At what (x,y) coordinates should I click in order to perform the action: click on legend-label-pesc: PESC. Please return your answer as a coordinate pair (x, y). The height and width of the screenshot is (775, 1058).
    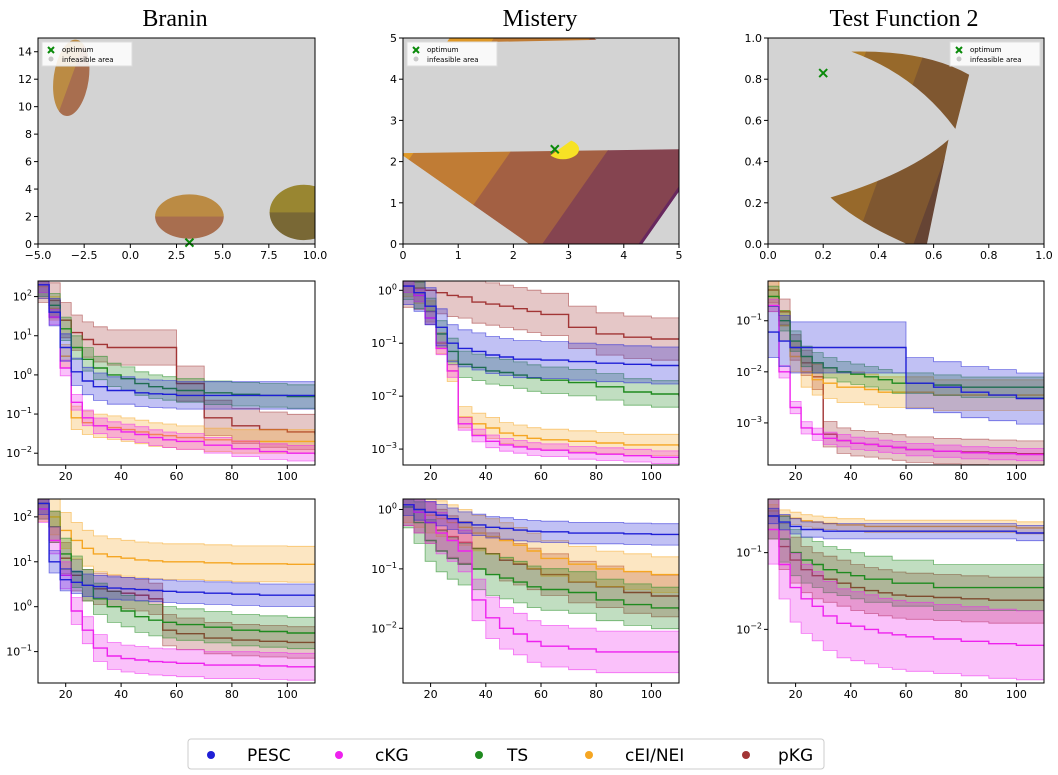
    Looking at the image, I should click on (269, 756).